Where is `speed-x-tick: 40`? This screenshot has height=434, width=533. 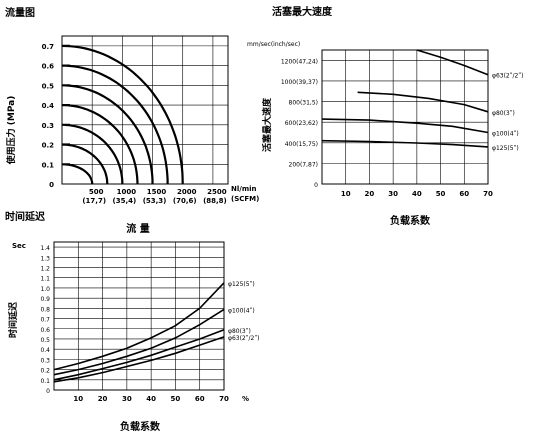
speed-x-tick: 40 is located at coordinates (417, 194).